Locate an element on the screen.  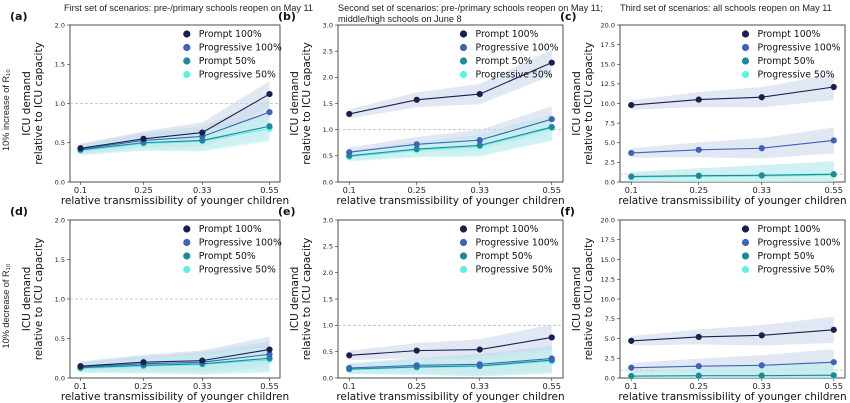
panel-label: (a) is located at coordinates (18, 16).